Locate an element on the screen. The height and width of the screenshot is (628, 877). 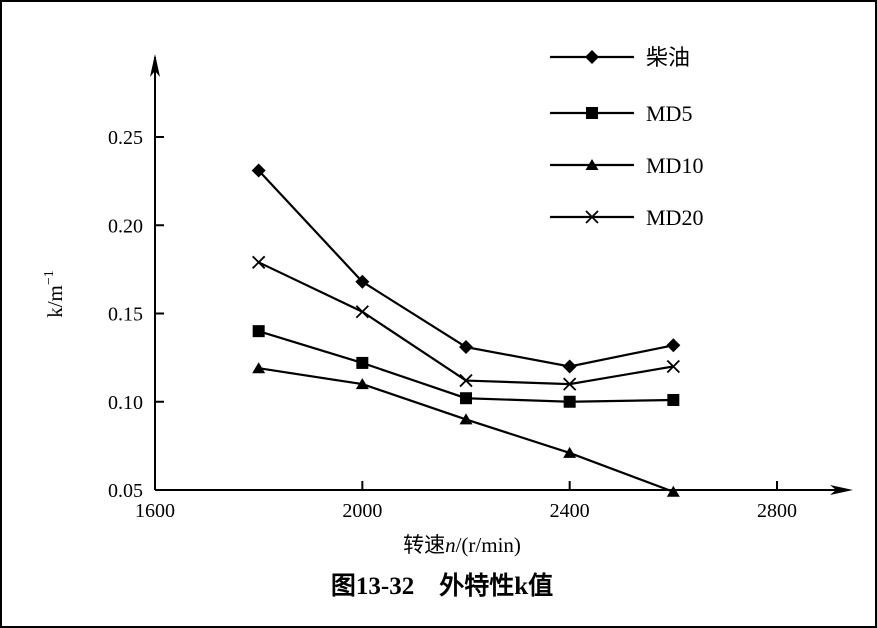
y-tick-label: 0.20 is located at coordinates (125, 226).